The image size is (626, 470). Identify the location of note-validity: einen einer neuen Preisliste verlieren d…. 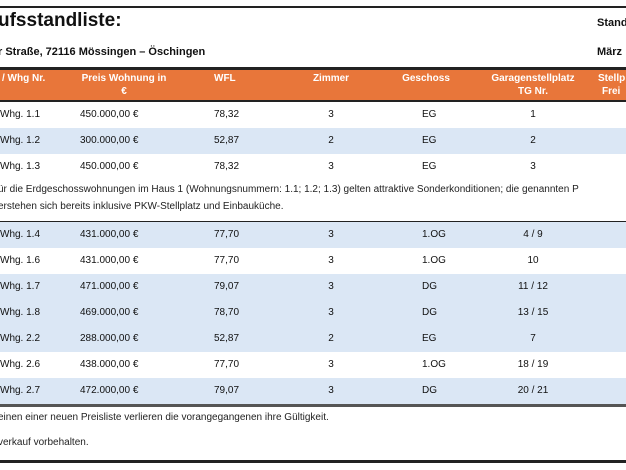
(164, 417).